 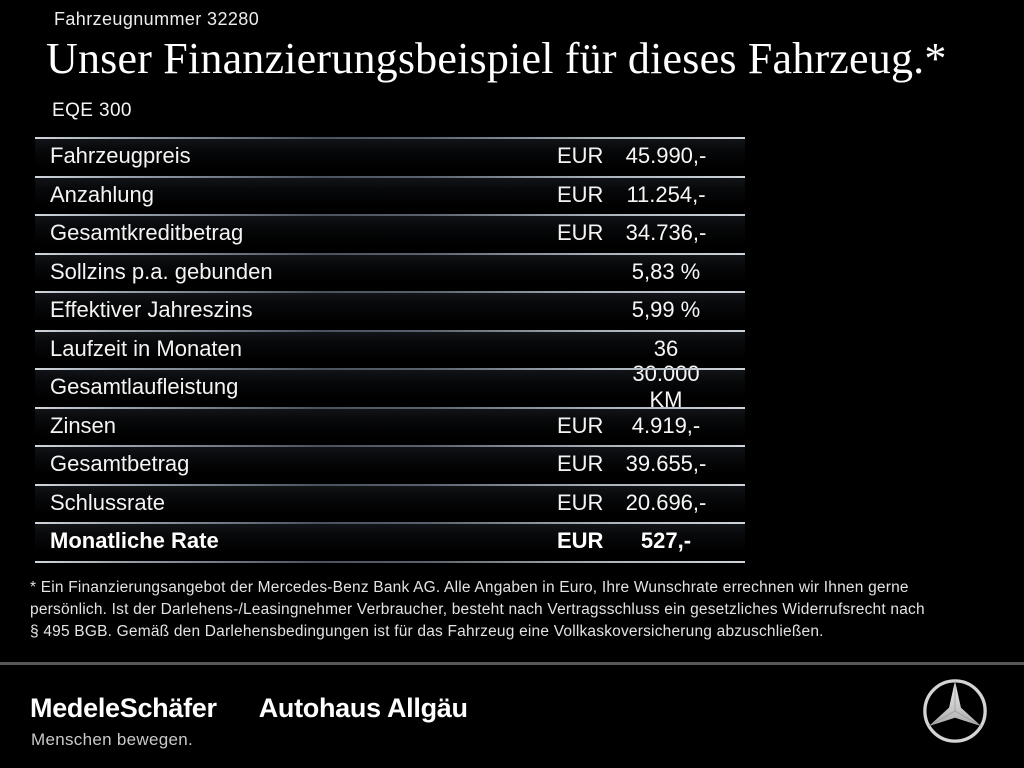 I want to click on row-label: Sollzins p.a. gebunden, so click(x=161, y=271).